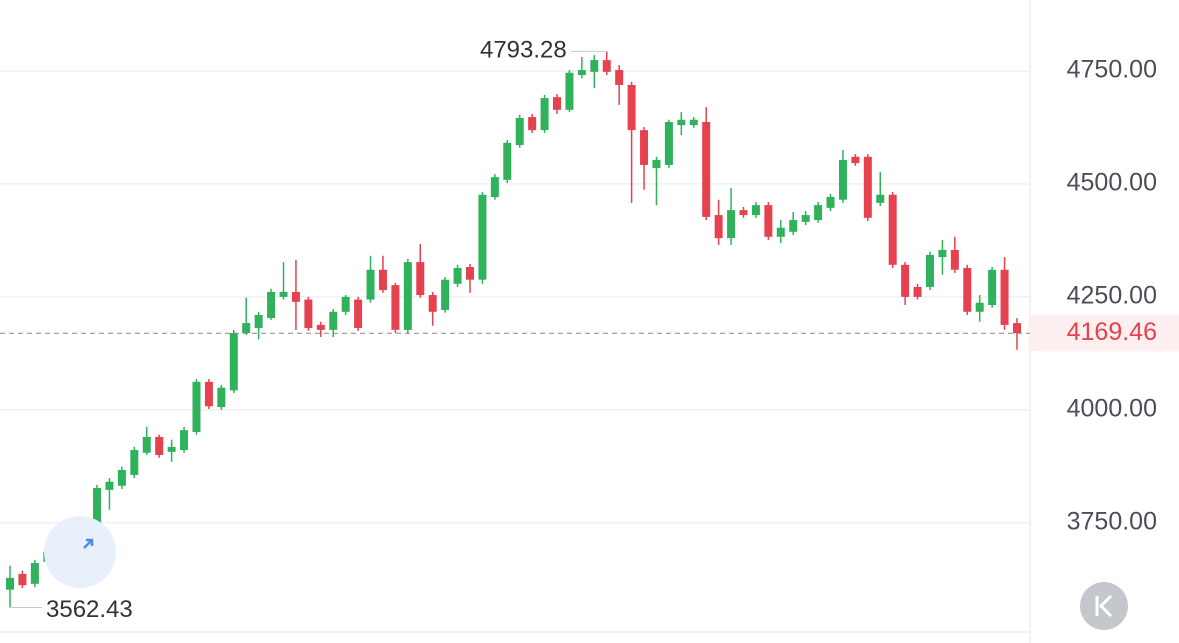  What do you see at coordinates (523, 50) in the screenshot?
I see `max-label: 4793.28` at bounding box center [523, 50].